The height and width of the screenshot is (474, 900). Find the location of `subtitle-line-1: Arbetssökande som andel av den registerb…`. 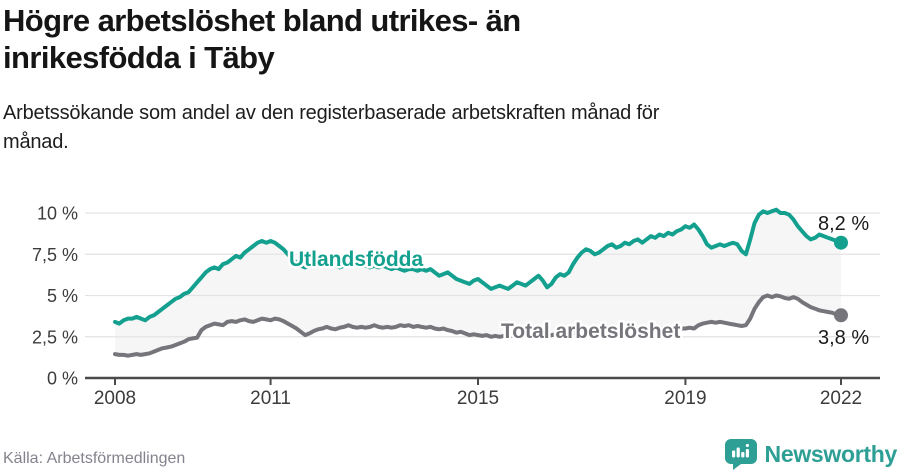

subtitle-line-1: Arbetssökande som andel av den registerb… is located at coordinates (331, 113).